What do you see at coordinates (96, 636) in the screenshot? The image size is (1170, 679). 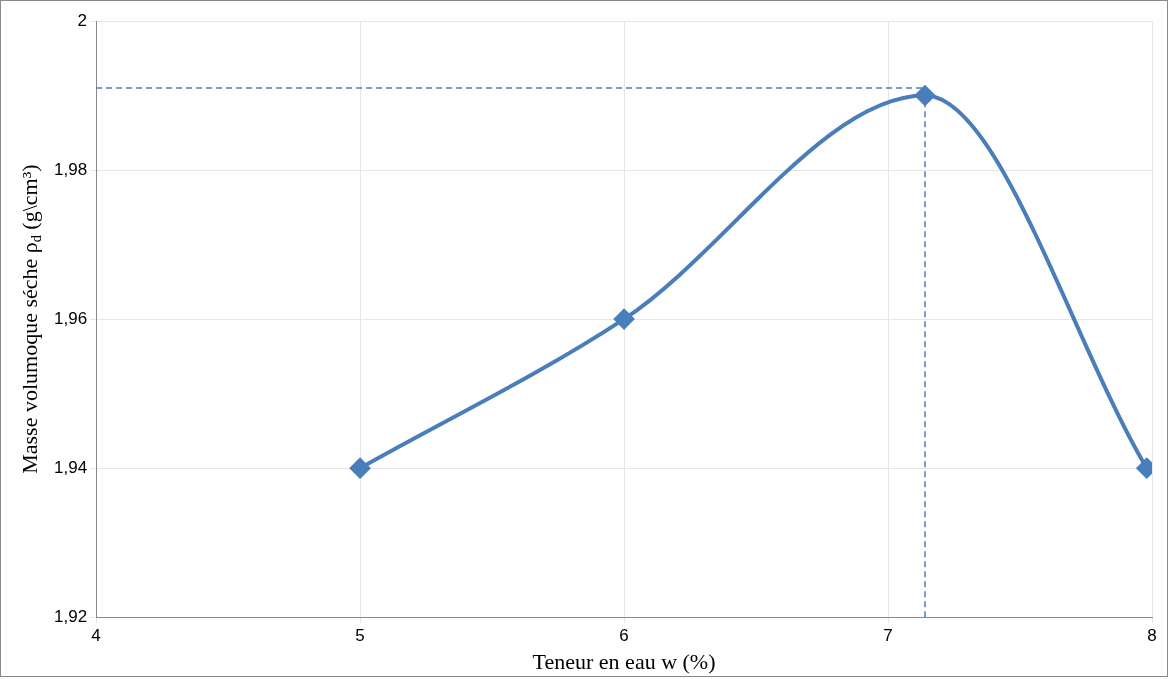 I see `x-tick-label: 4` at bounding box center [96, 636].